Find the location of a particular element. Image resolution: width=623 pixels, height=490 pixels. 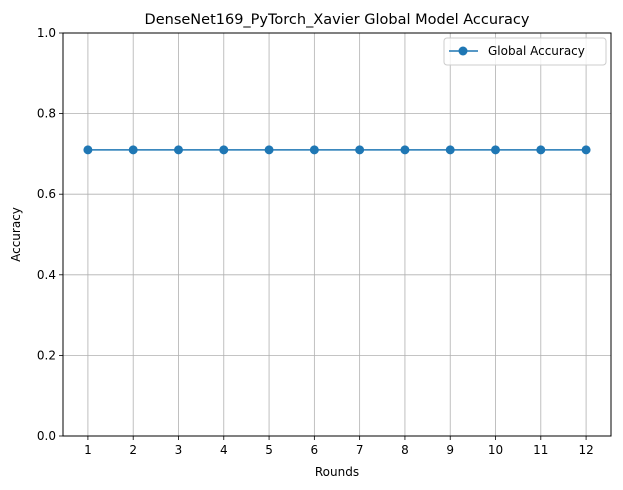

x-tick-label: 11 is located at coordinates (540, 450).